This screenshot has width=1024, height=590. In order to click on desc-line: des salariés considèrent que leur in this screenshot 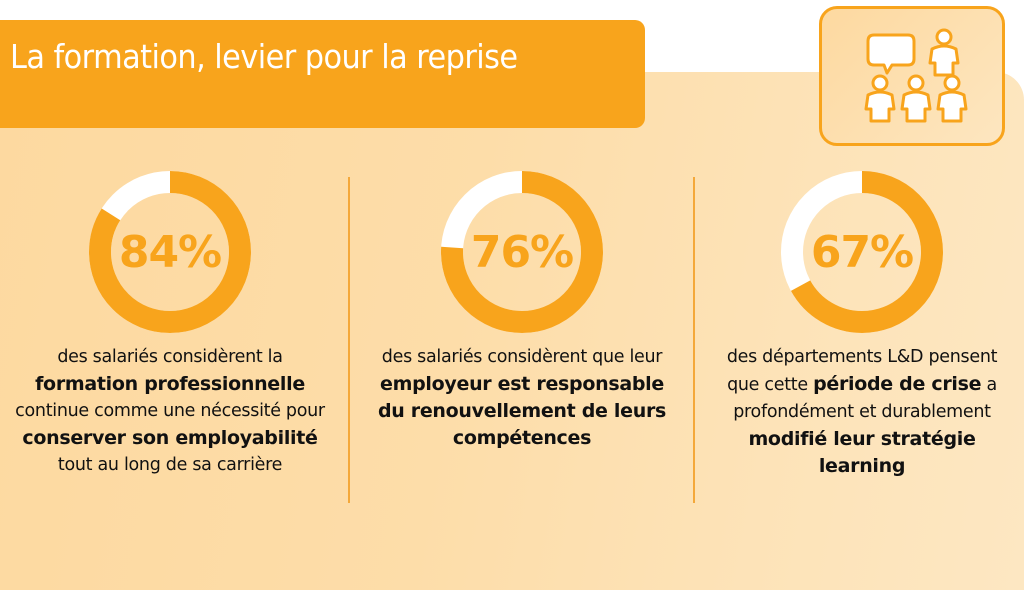, I will do `click(522, 357)`.